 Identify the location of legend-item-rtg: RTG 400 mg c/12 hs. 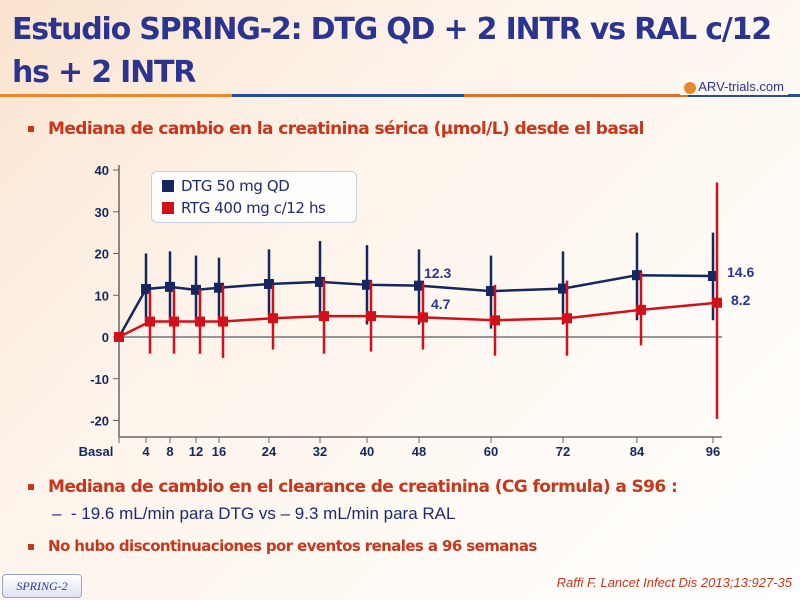
(244, 208).